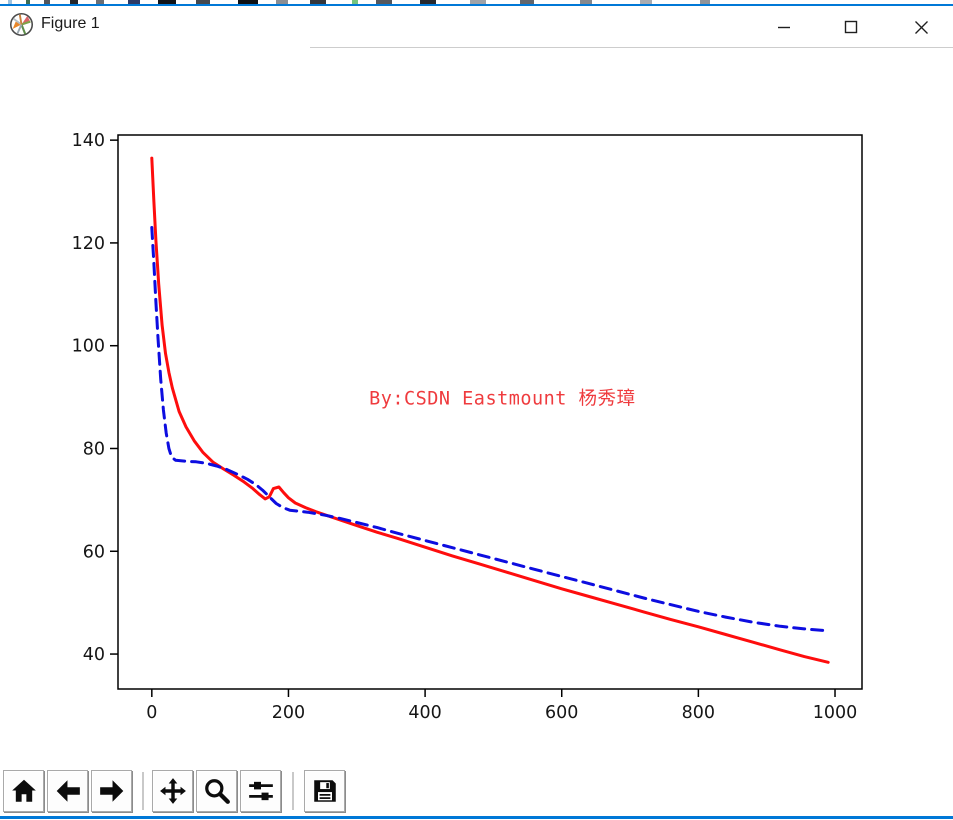 The height and width of the screenshot is (820, 953). I want to click on close-button, so click(921, 27).